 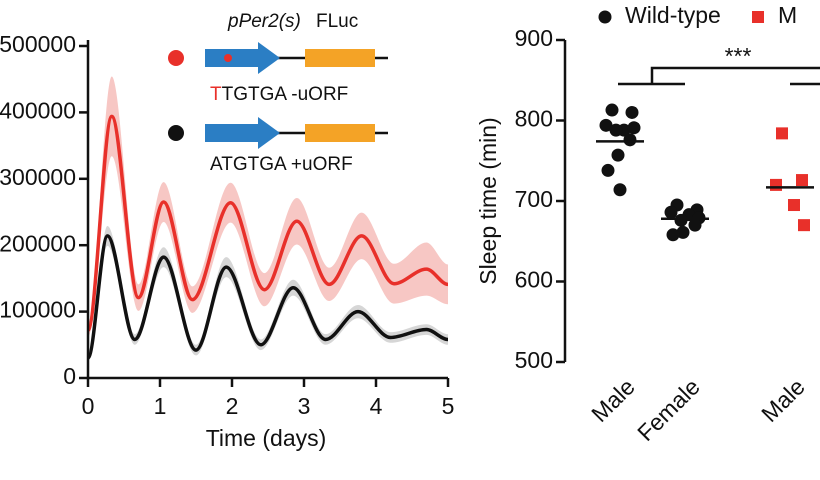 I want to click on y-tick-label: 400000, so click(x=38, y=110).